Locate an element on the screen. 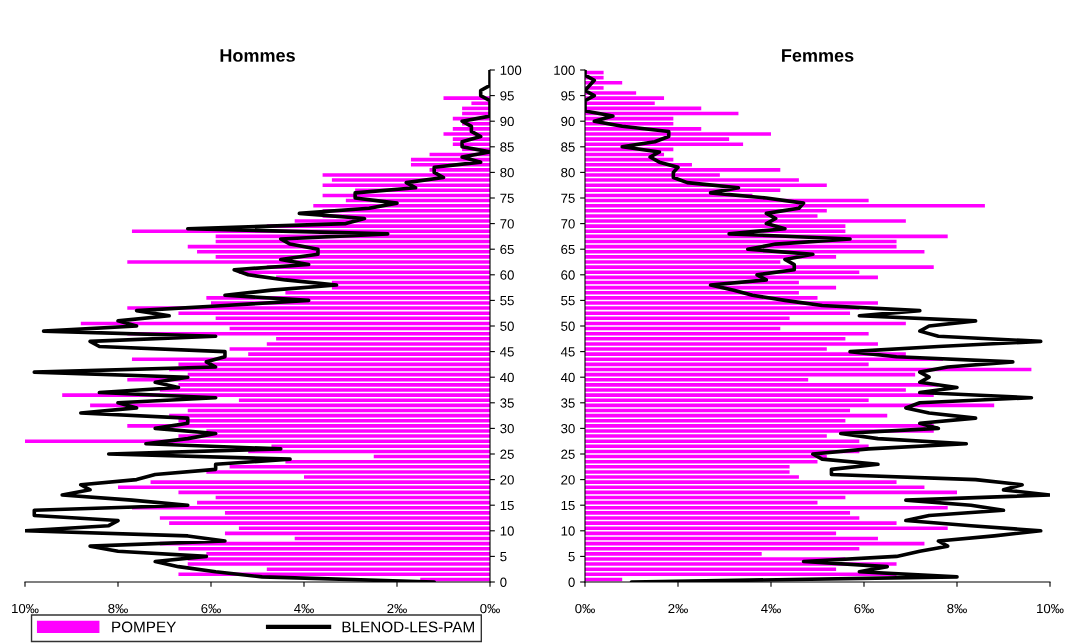 The height and width of the screenshot is (643, 1066). chart-title: Hommes is located at coordinates (257, 55).